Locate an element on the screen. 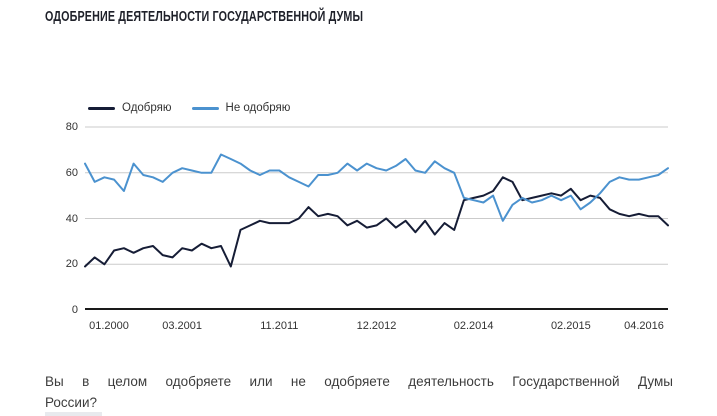 This screenshot has height=416, width=717. x-axis-label-02.2014: 02.2014 is located at coordinates (473, 326).